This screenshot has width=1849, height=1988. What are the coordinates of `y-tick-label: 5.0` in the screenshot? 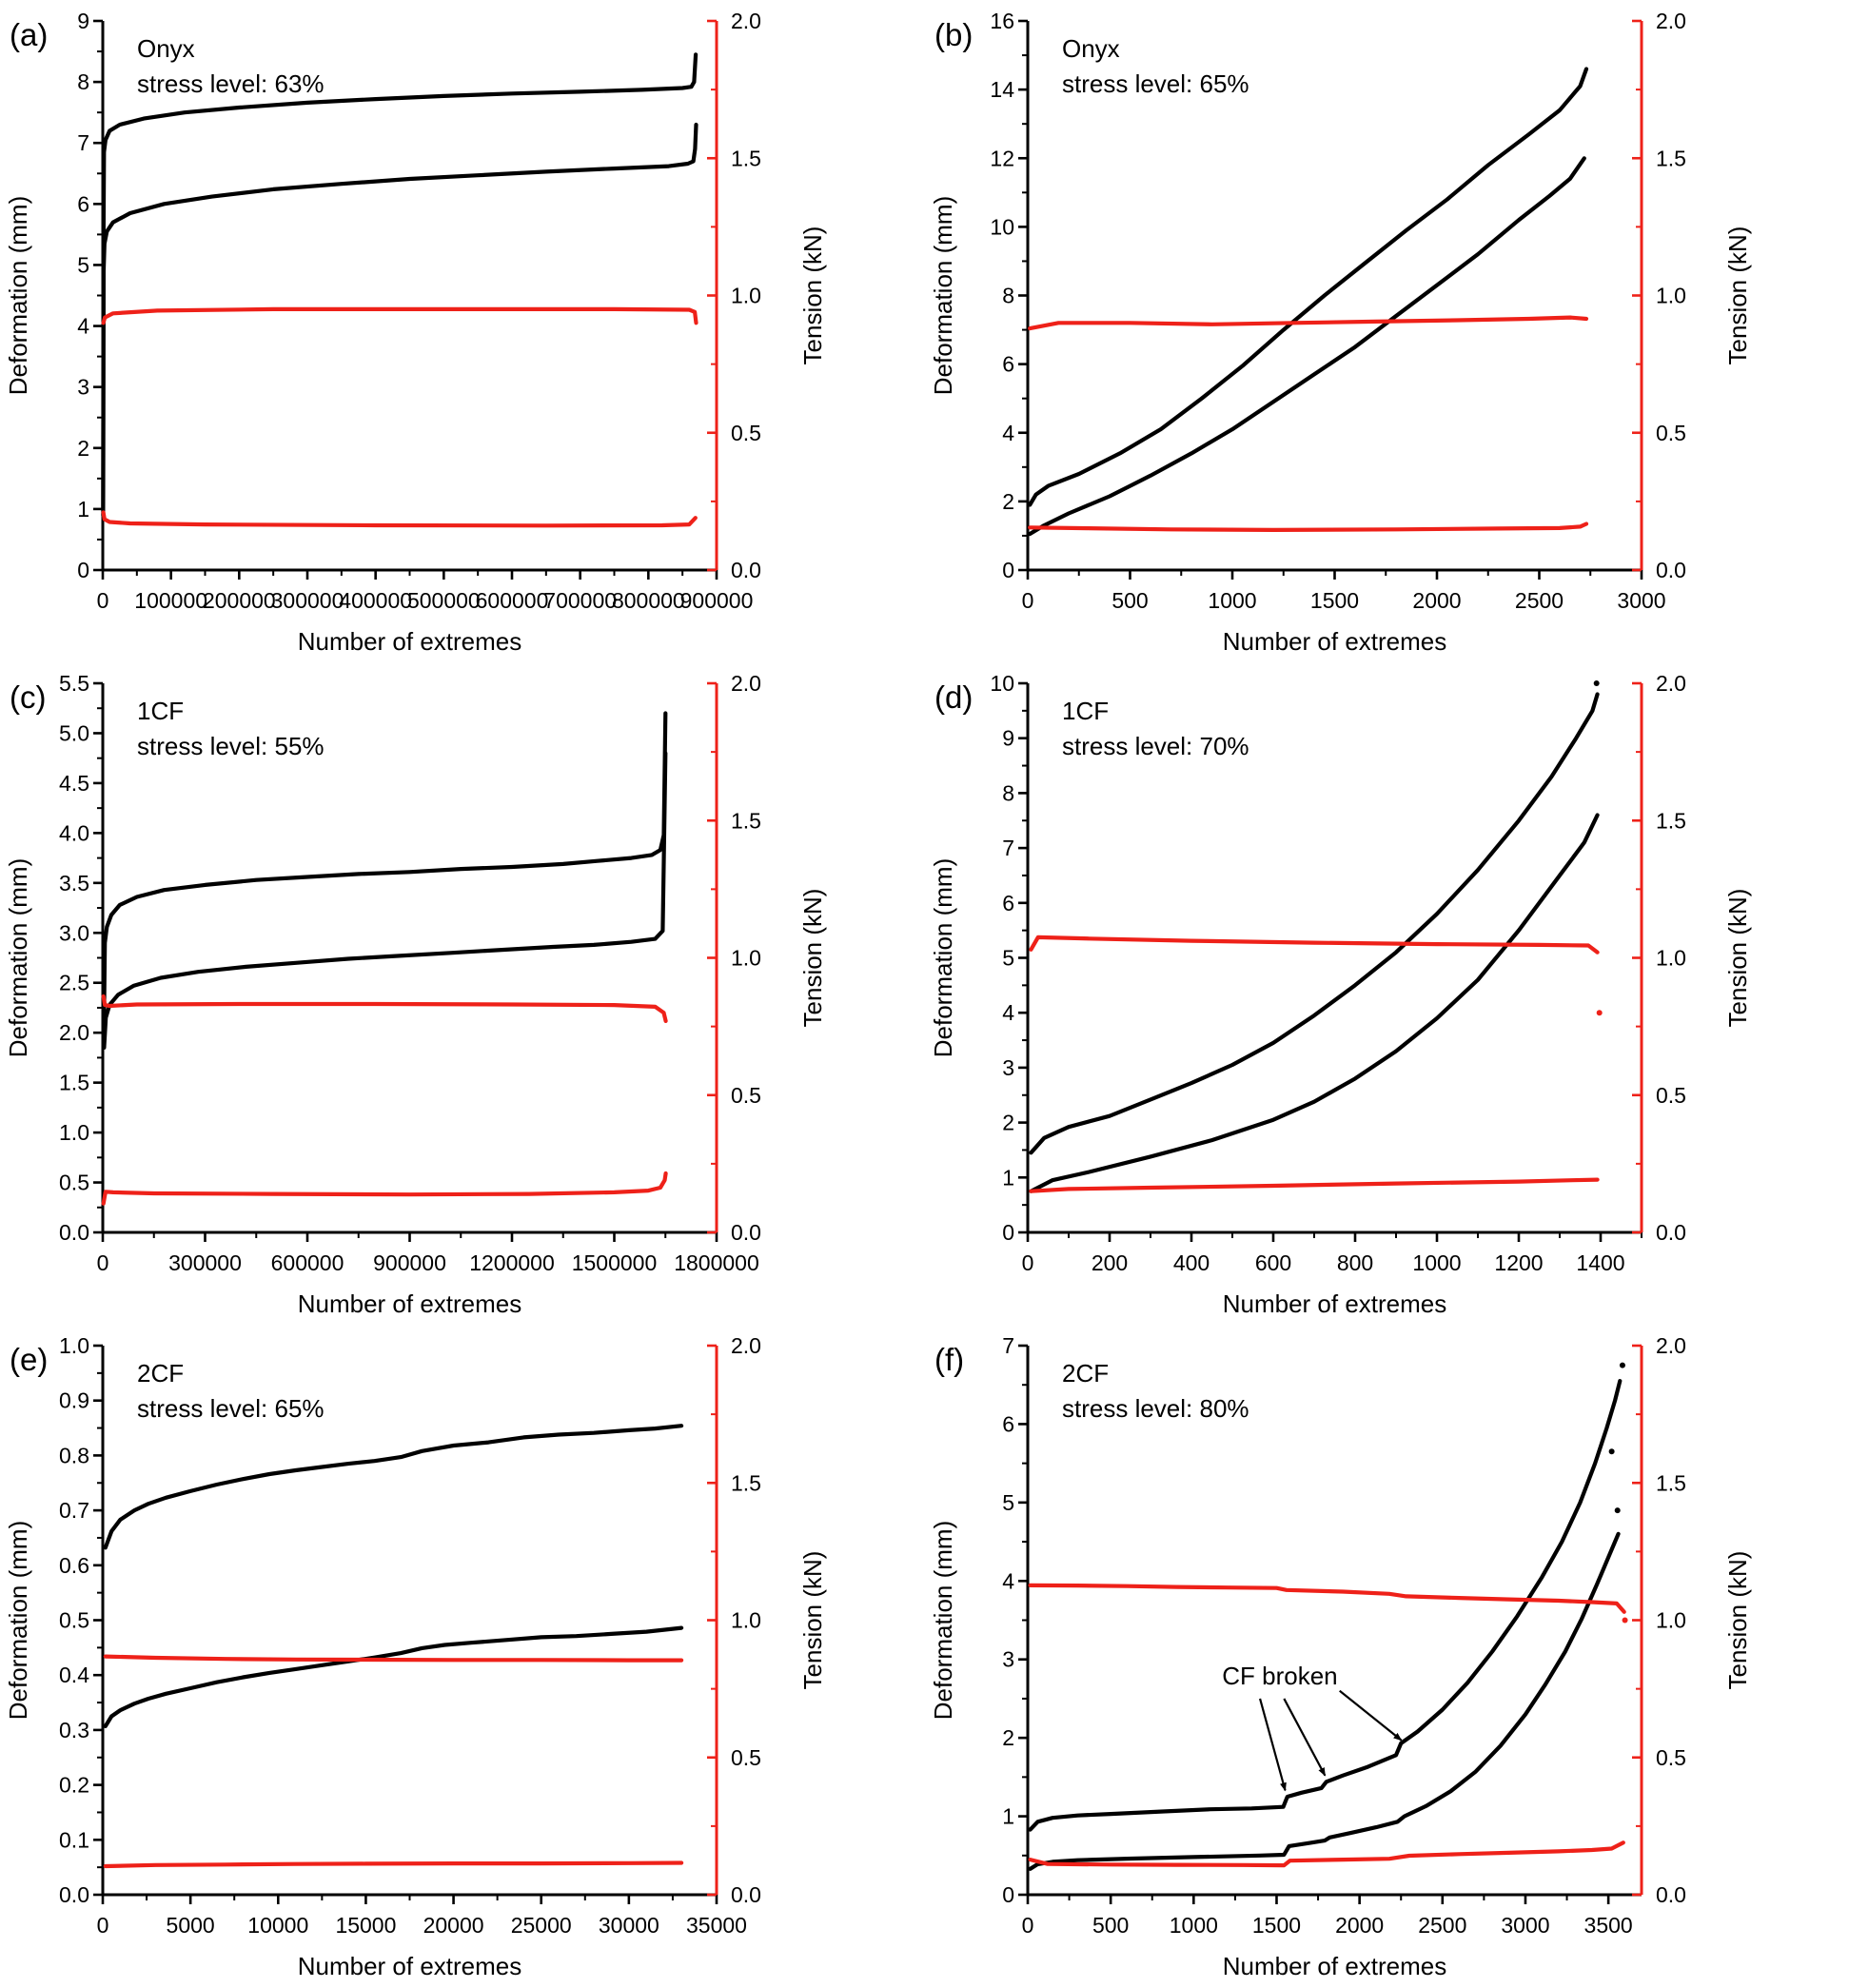 It's located at (74, 732).